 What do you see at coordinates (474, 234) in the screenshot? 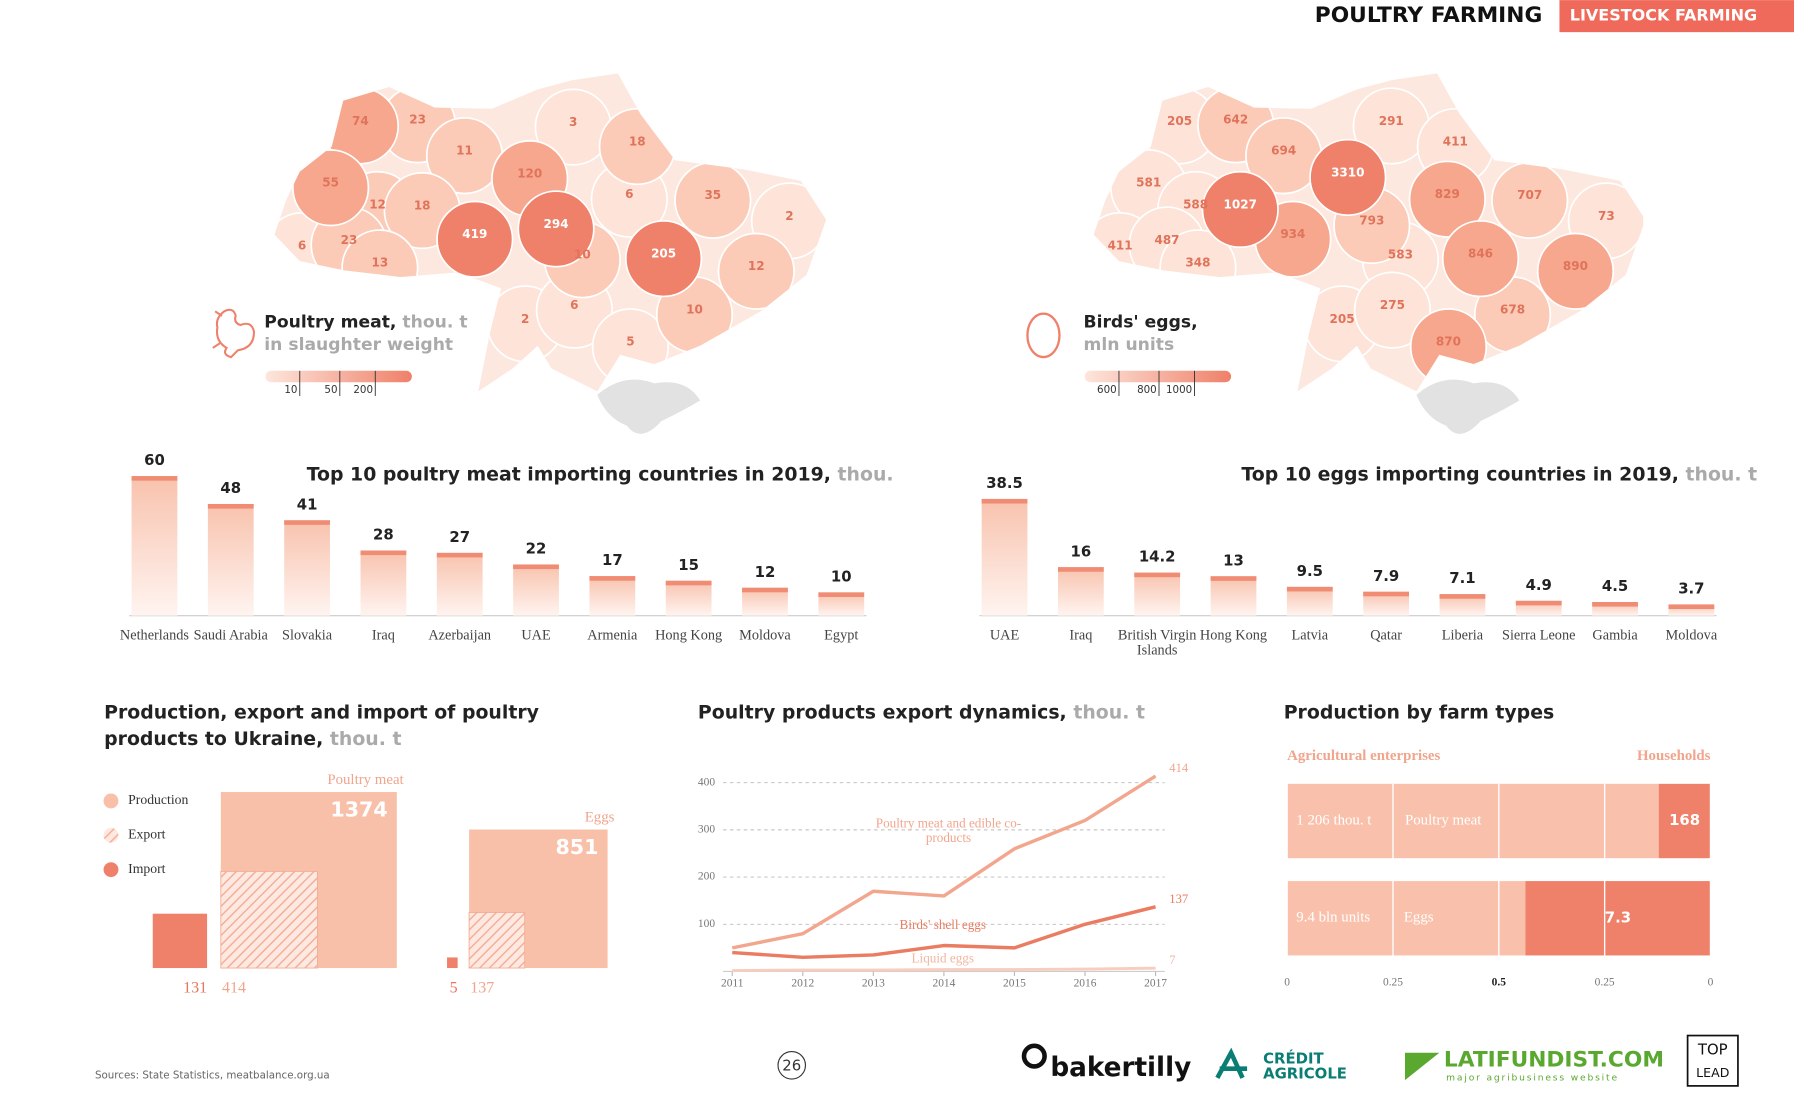
I see `region-label: 419` at bounding box center [474, 234].